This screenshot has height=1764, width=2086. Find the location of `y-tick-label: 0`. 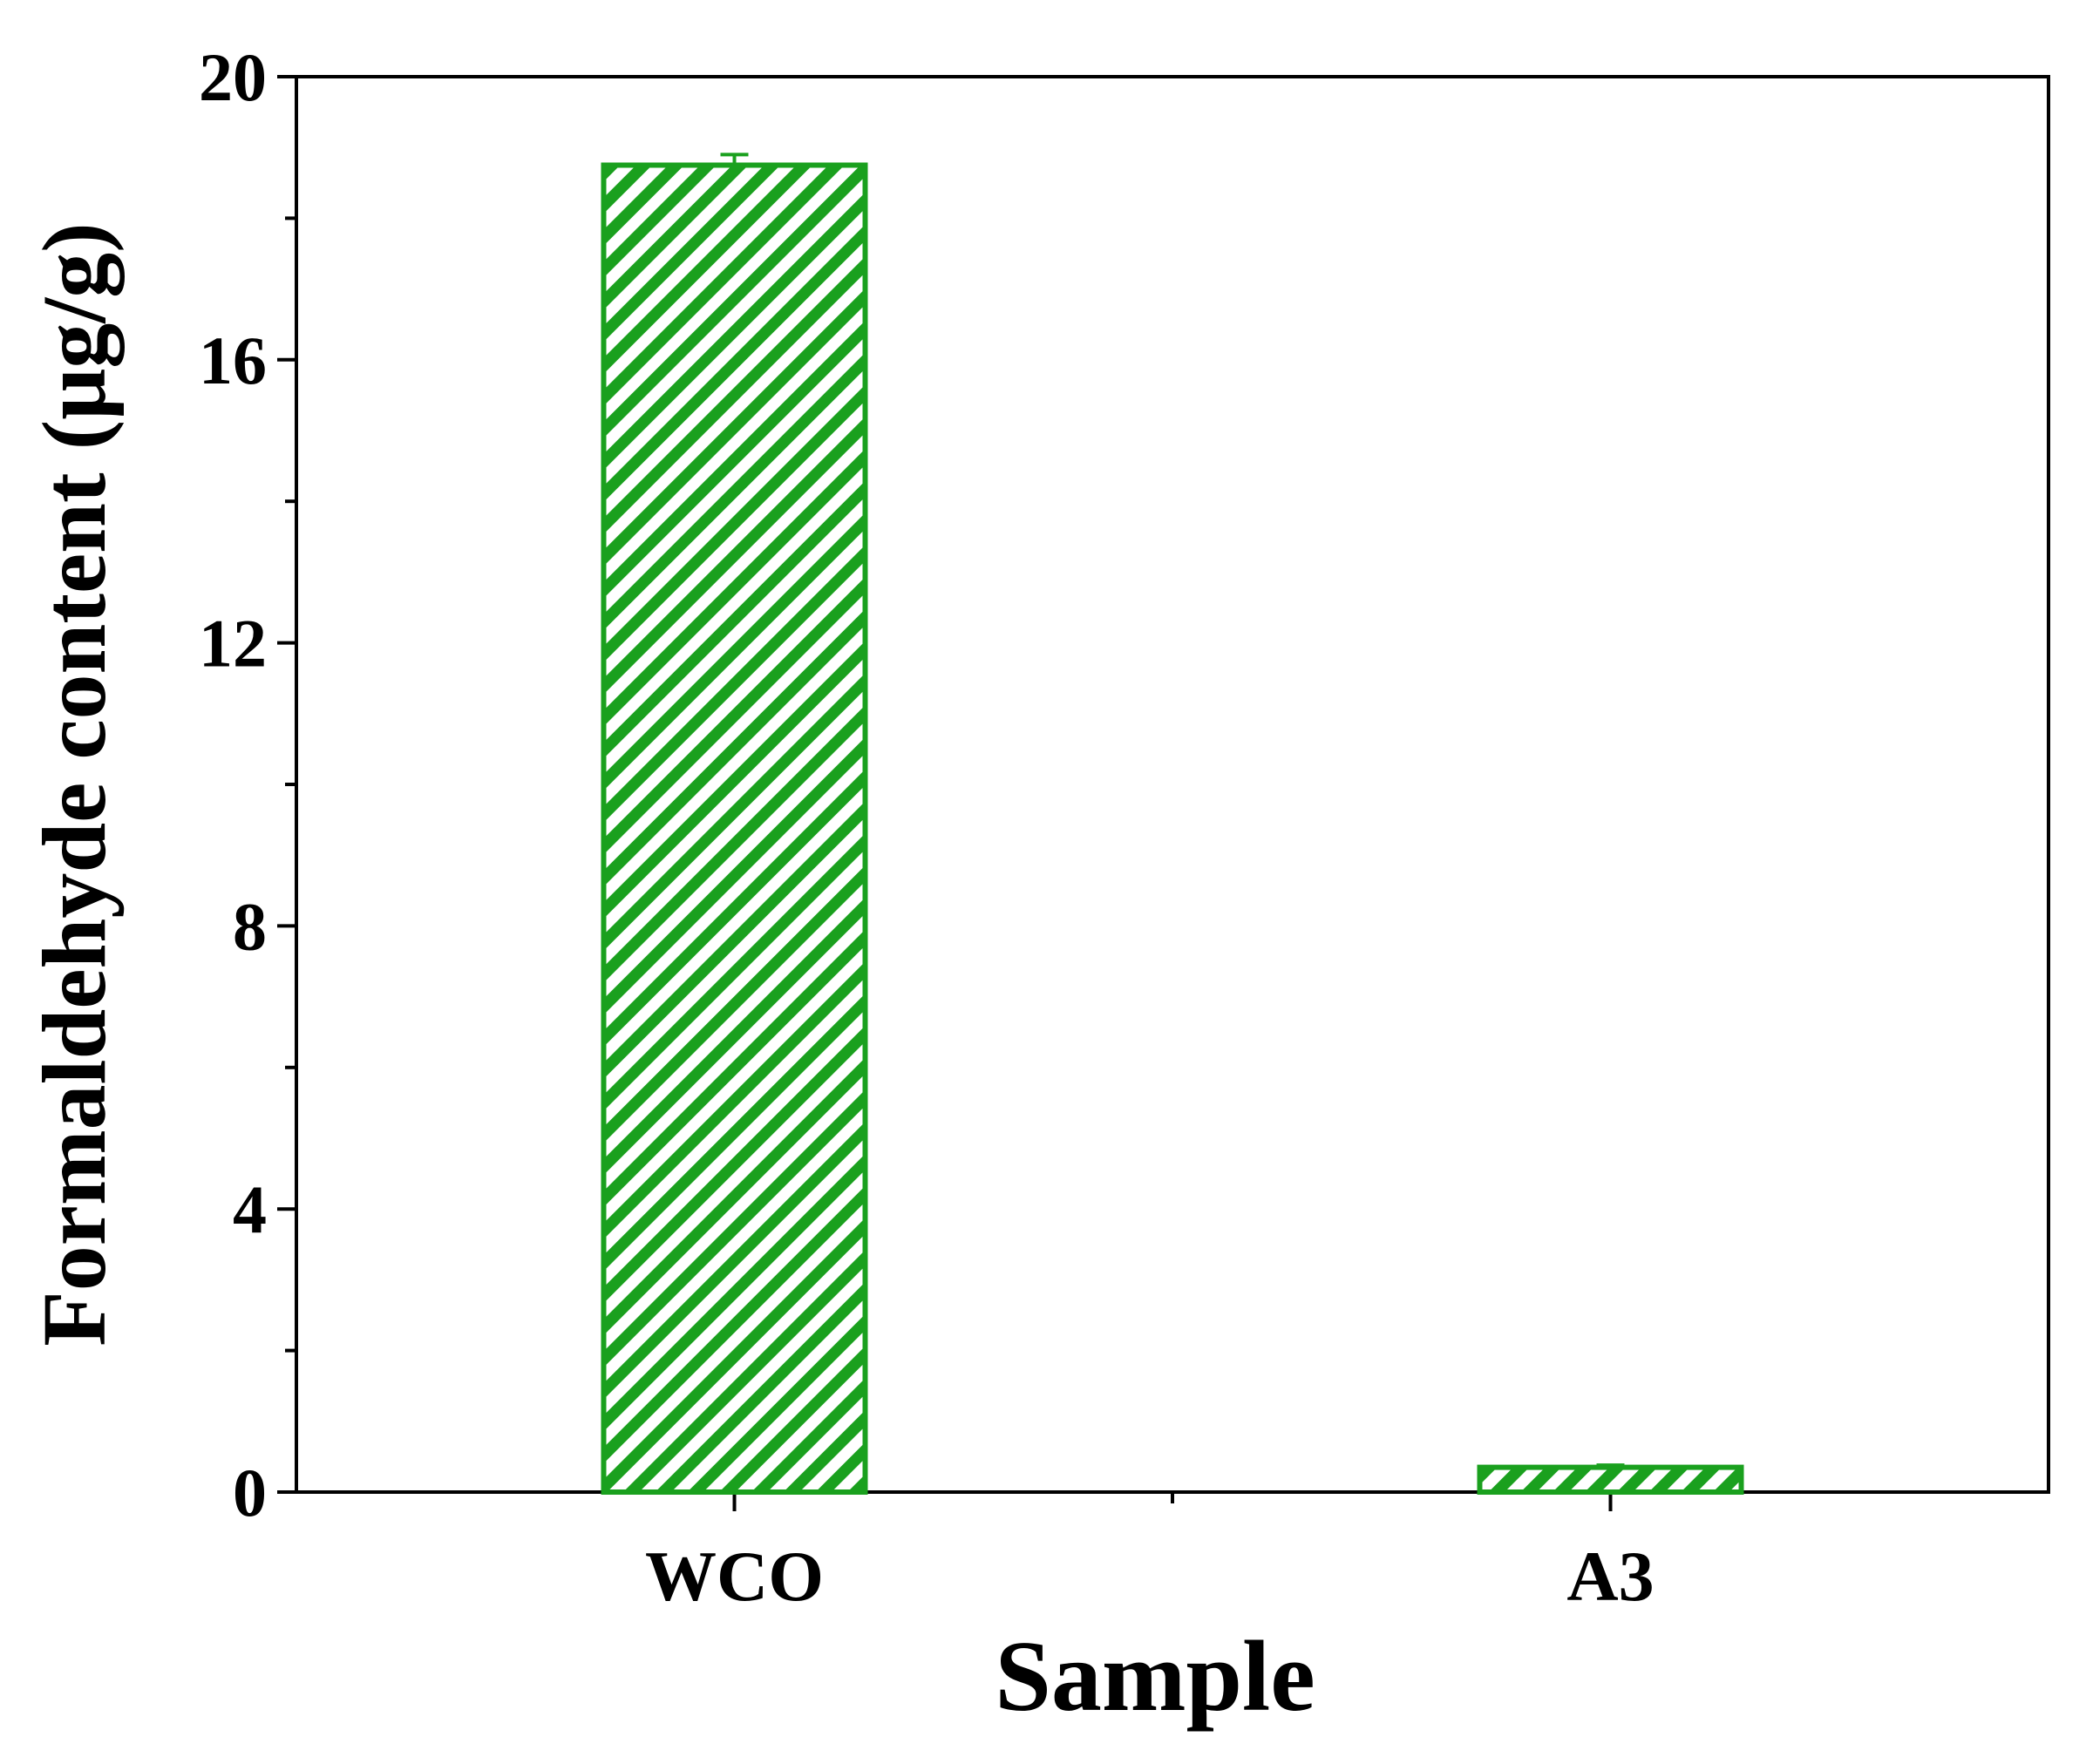

y-tick-label: 0 is located at coordinates (250, 1492).